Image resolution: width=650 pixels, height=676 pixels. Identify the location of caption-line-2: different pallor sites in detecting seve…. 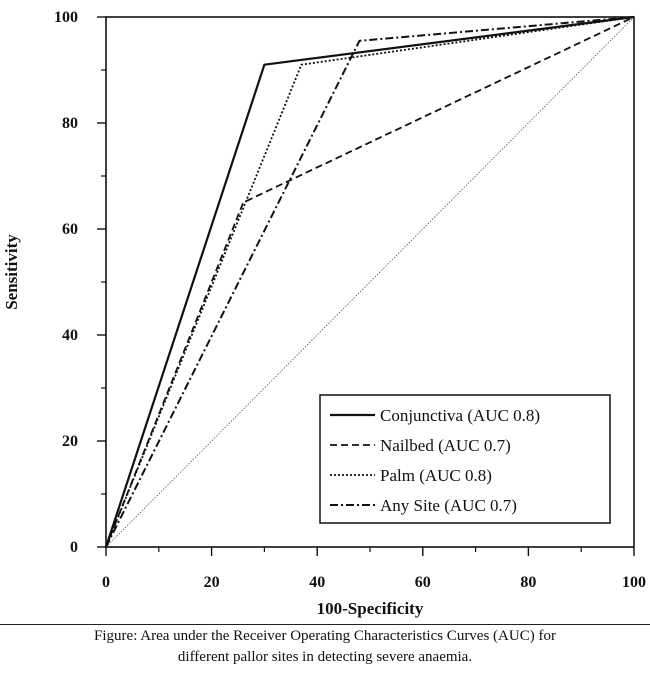
(325, 657).